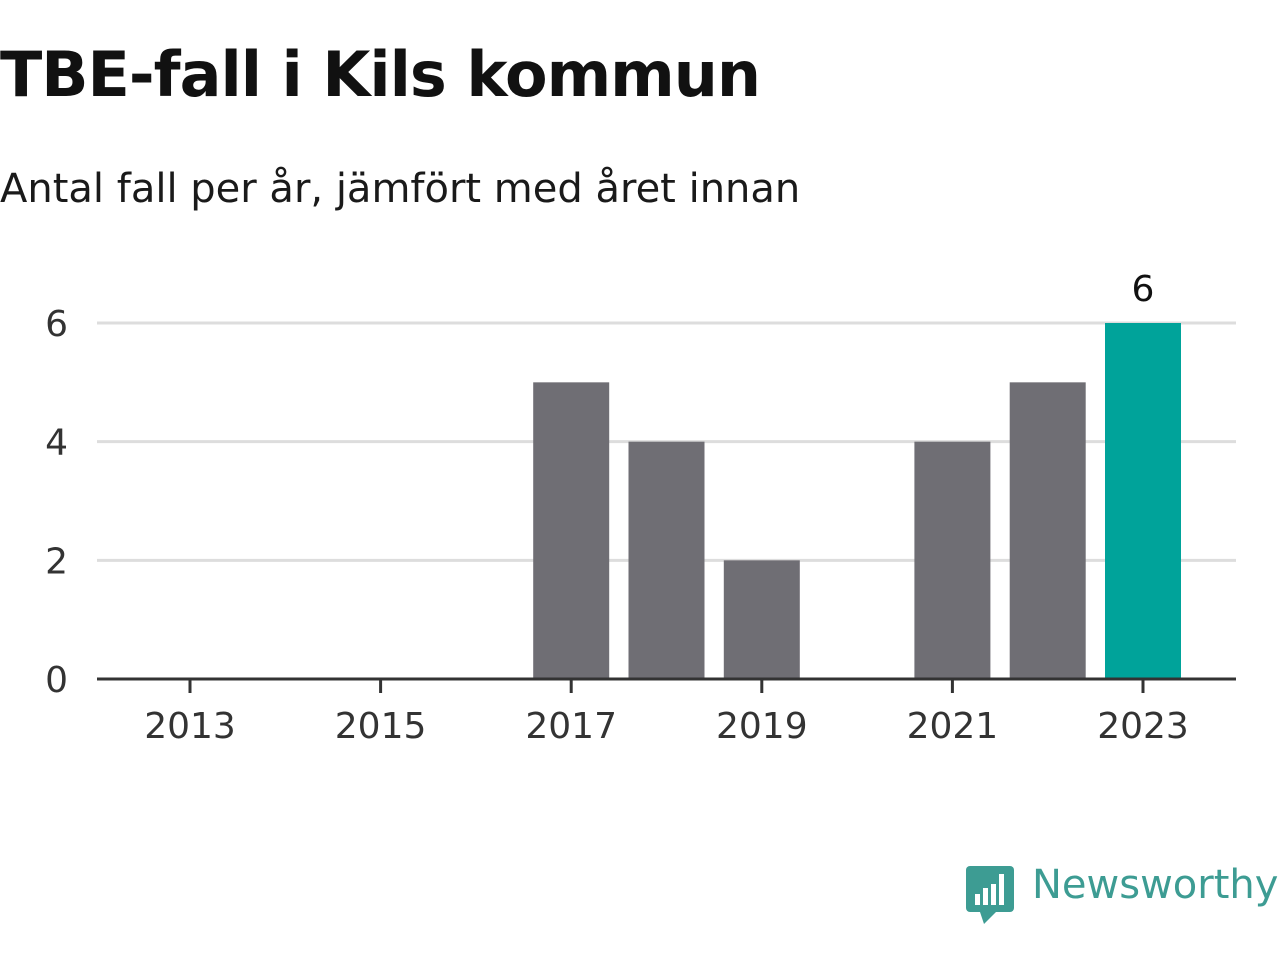 Image resolution: width=1280 pixels, height=960 pixels. I want to click on y-tick-label: 6, so click(56, 324).